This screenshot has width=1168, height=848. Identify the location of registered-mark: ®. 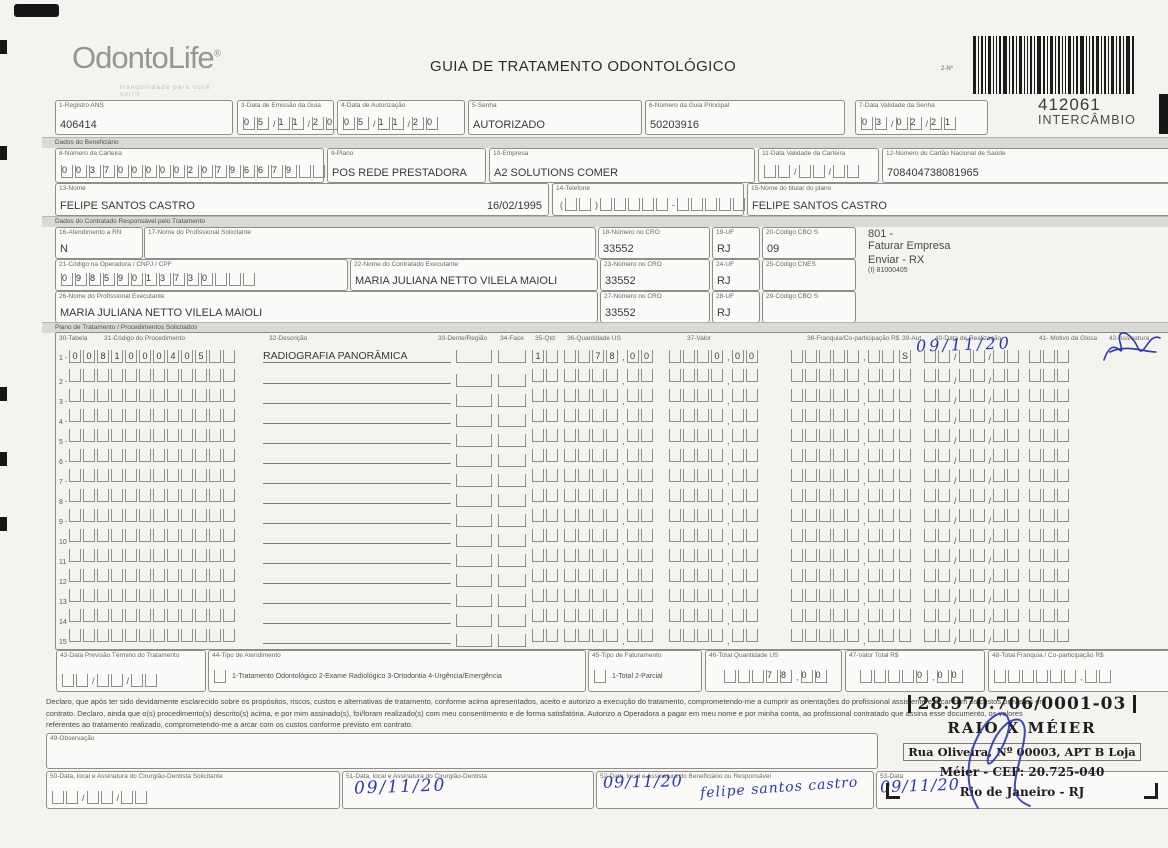
(217, 54).